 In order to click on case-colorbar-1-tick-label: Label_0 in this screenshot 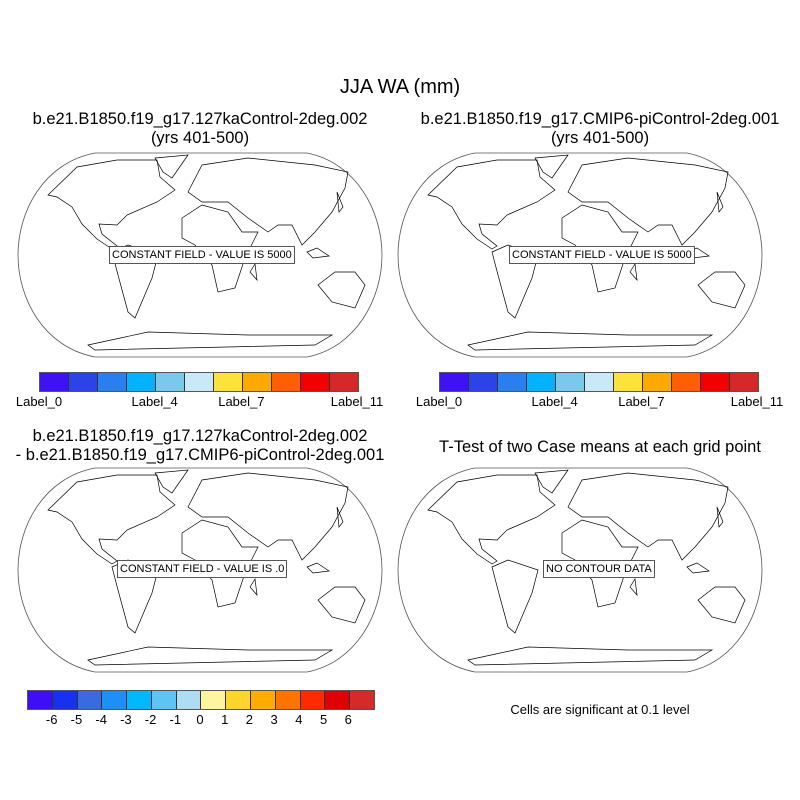, I will do `click(39, 401)`.